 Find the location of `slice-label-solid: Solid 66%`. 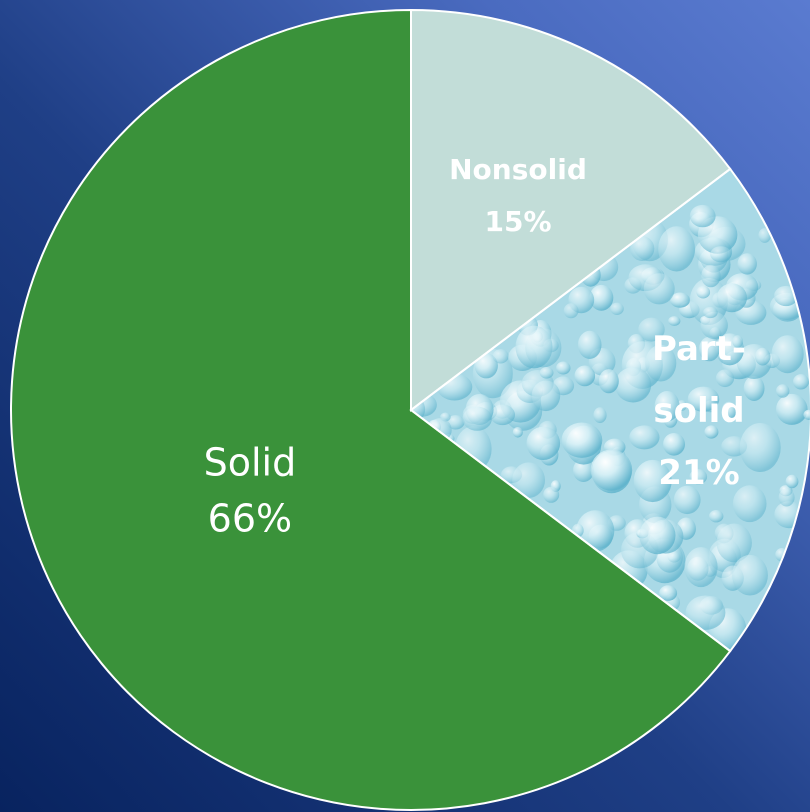

slice-label-solid: Solid 66% is located at coordinates (250, 491).